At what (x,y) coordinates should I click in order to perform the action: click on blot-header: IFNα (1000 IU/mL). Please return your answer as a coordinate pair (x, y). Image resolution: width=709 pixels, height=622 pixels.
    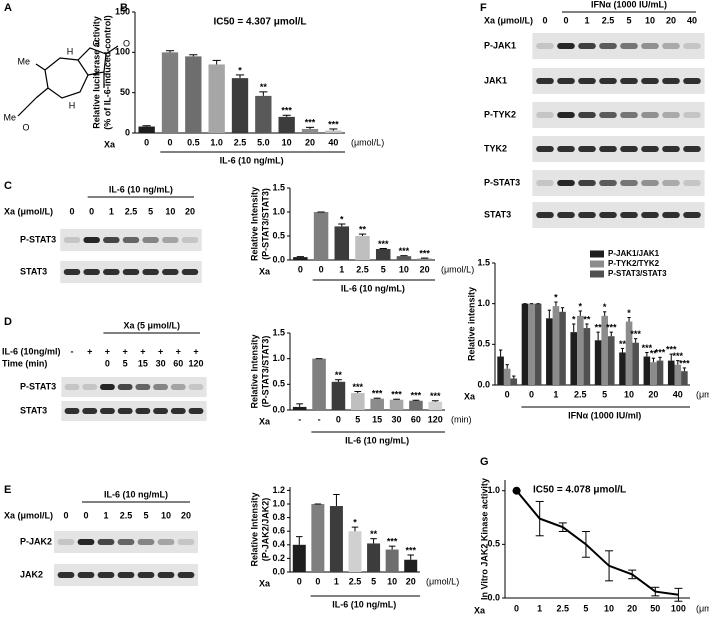
    Looking at the image, I should click on (629, 4).